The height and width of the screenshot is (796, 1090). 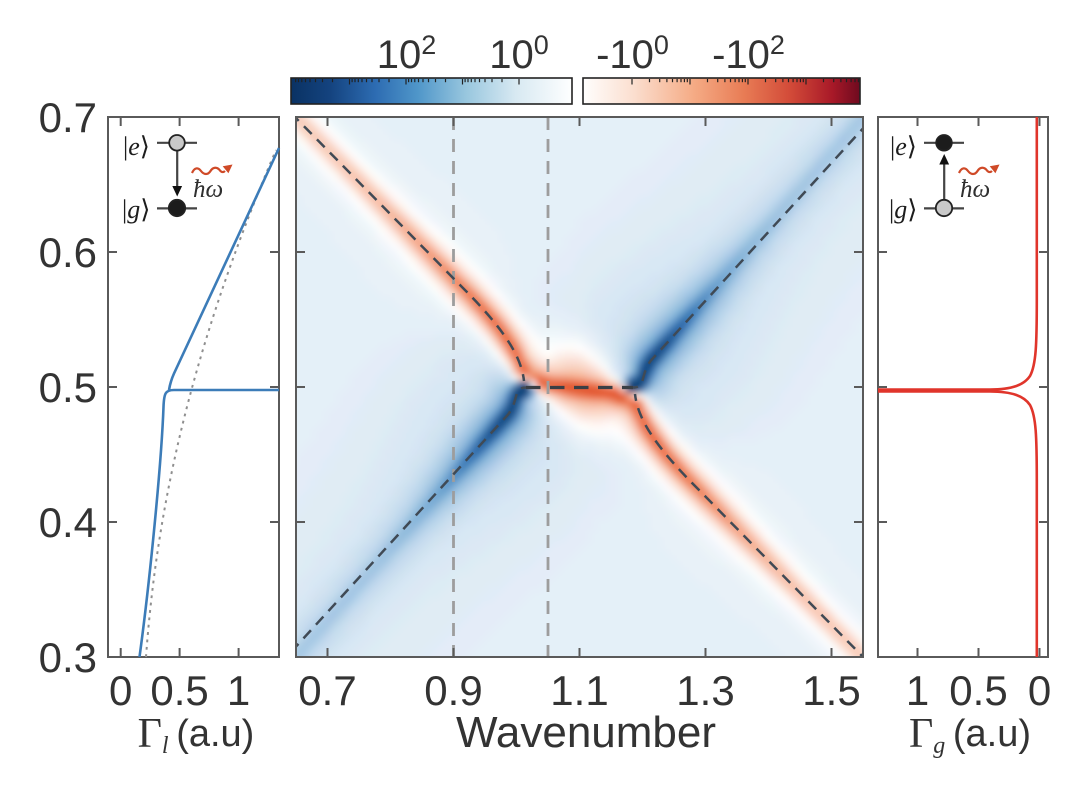 I want to click on svg-text: 10⁰, so click(x=519, y=53).